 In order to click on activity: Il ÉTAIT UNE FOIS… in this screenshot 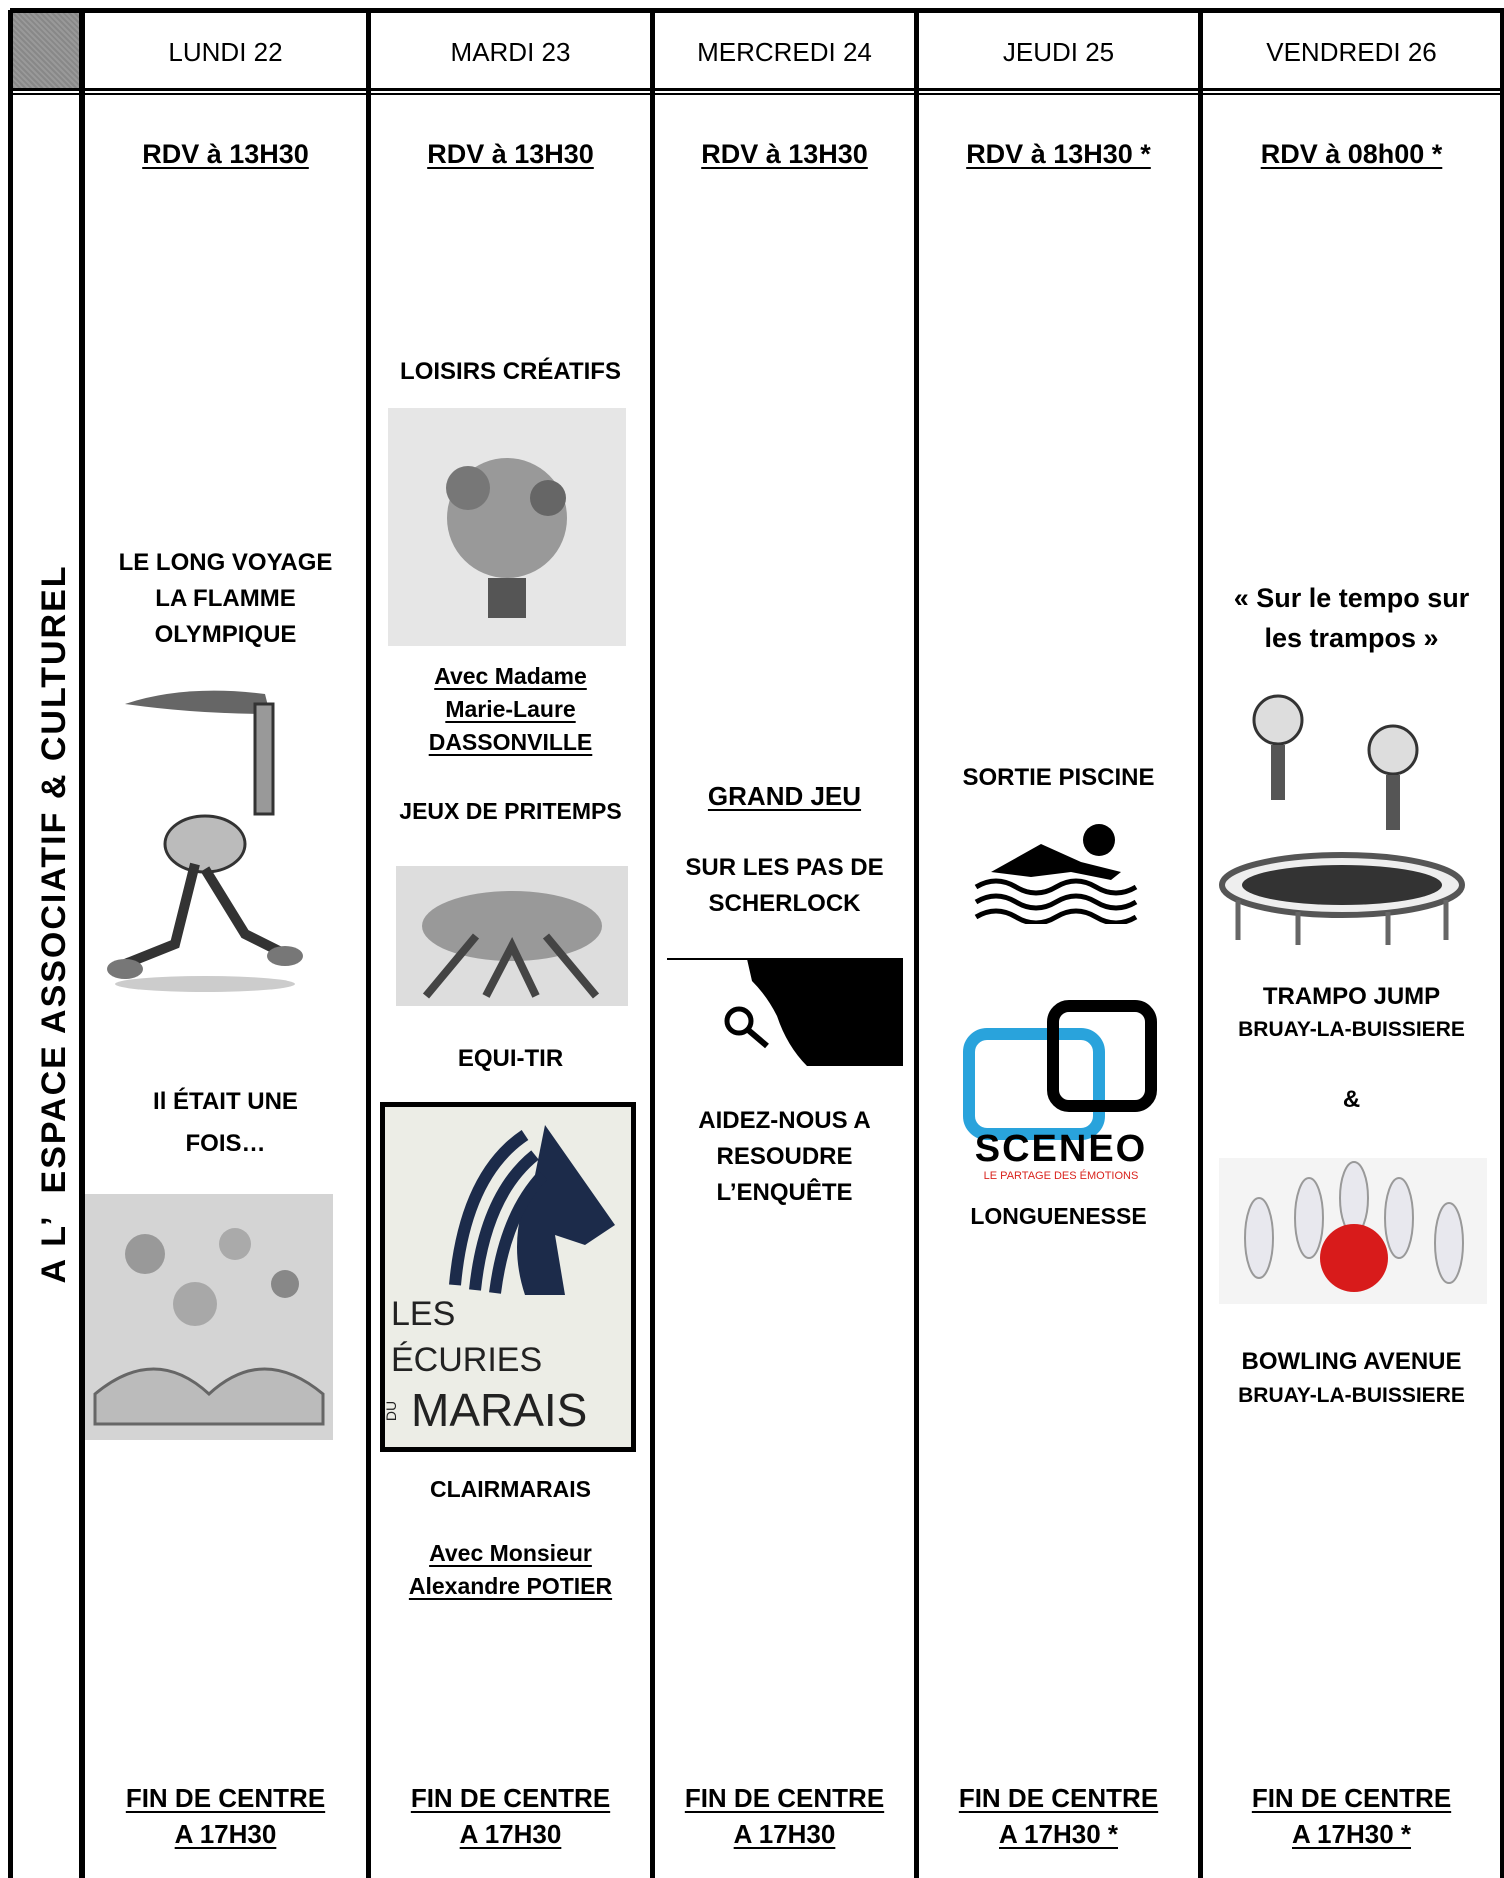, I will do `click(225, 1122)`.